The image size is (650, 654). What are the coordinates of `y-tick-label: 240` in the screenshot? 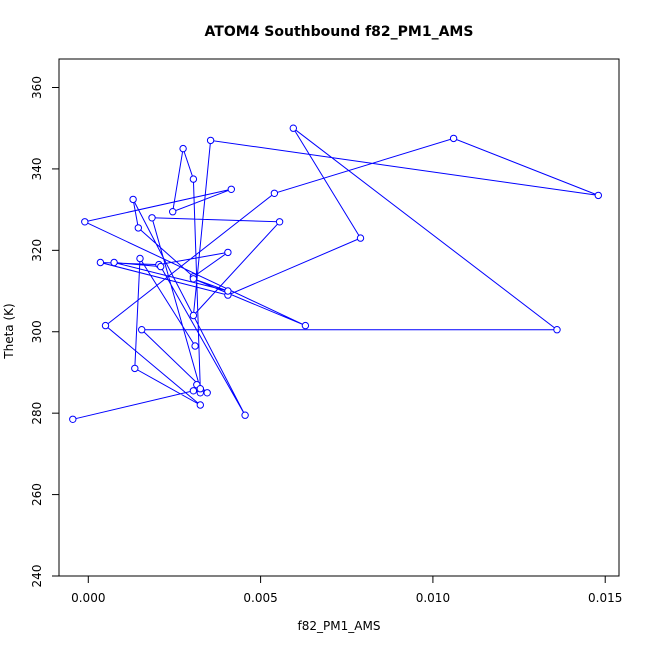 It's located at (37, 576).